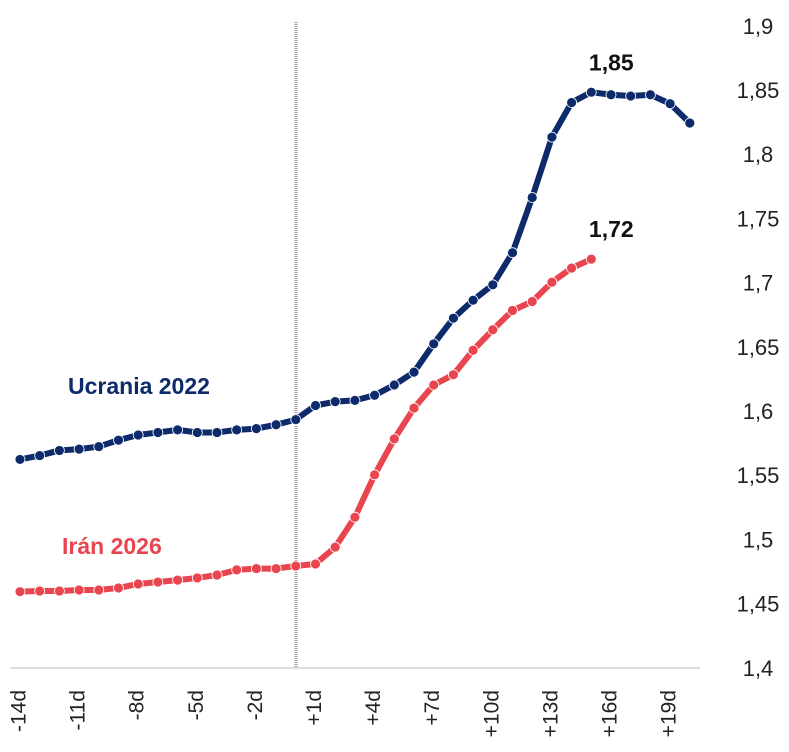  What do you see at coordinates (758, 218) in the screenshot?
I see `y-tick-label: 1,75` at bounding box center [758, 218].